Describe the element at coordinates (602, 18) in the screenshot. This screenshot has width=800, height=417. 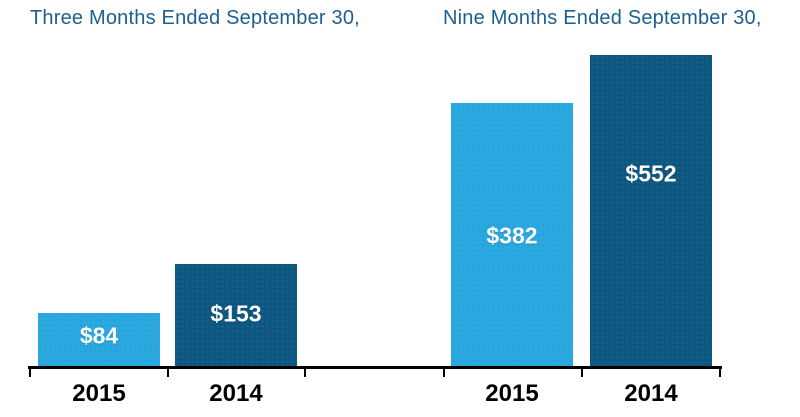
I see `chart-title-nine-months: Nine Months Ended September 30,` at that location.